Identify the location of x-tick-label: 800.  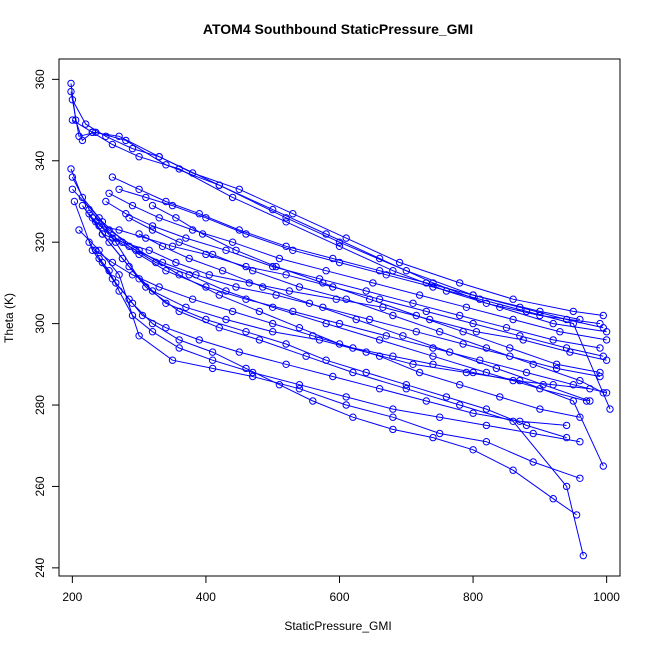
(473, 597).